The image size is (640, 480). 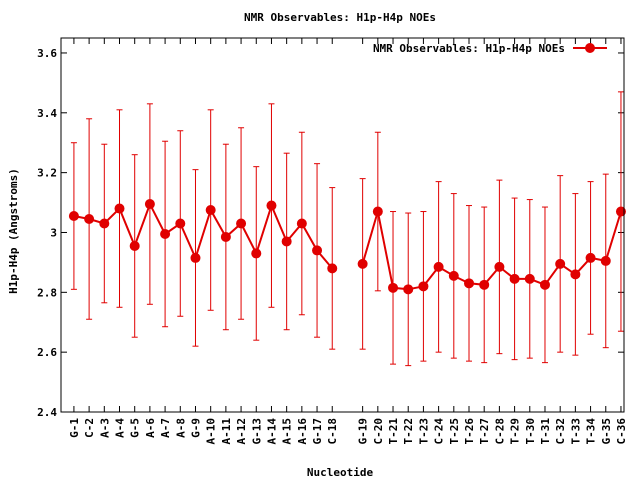 What do you see at coordinates (545, 431) in the screenshot?
I see `x-tick-label: T-31` at bounding box center [545, 431].